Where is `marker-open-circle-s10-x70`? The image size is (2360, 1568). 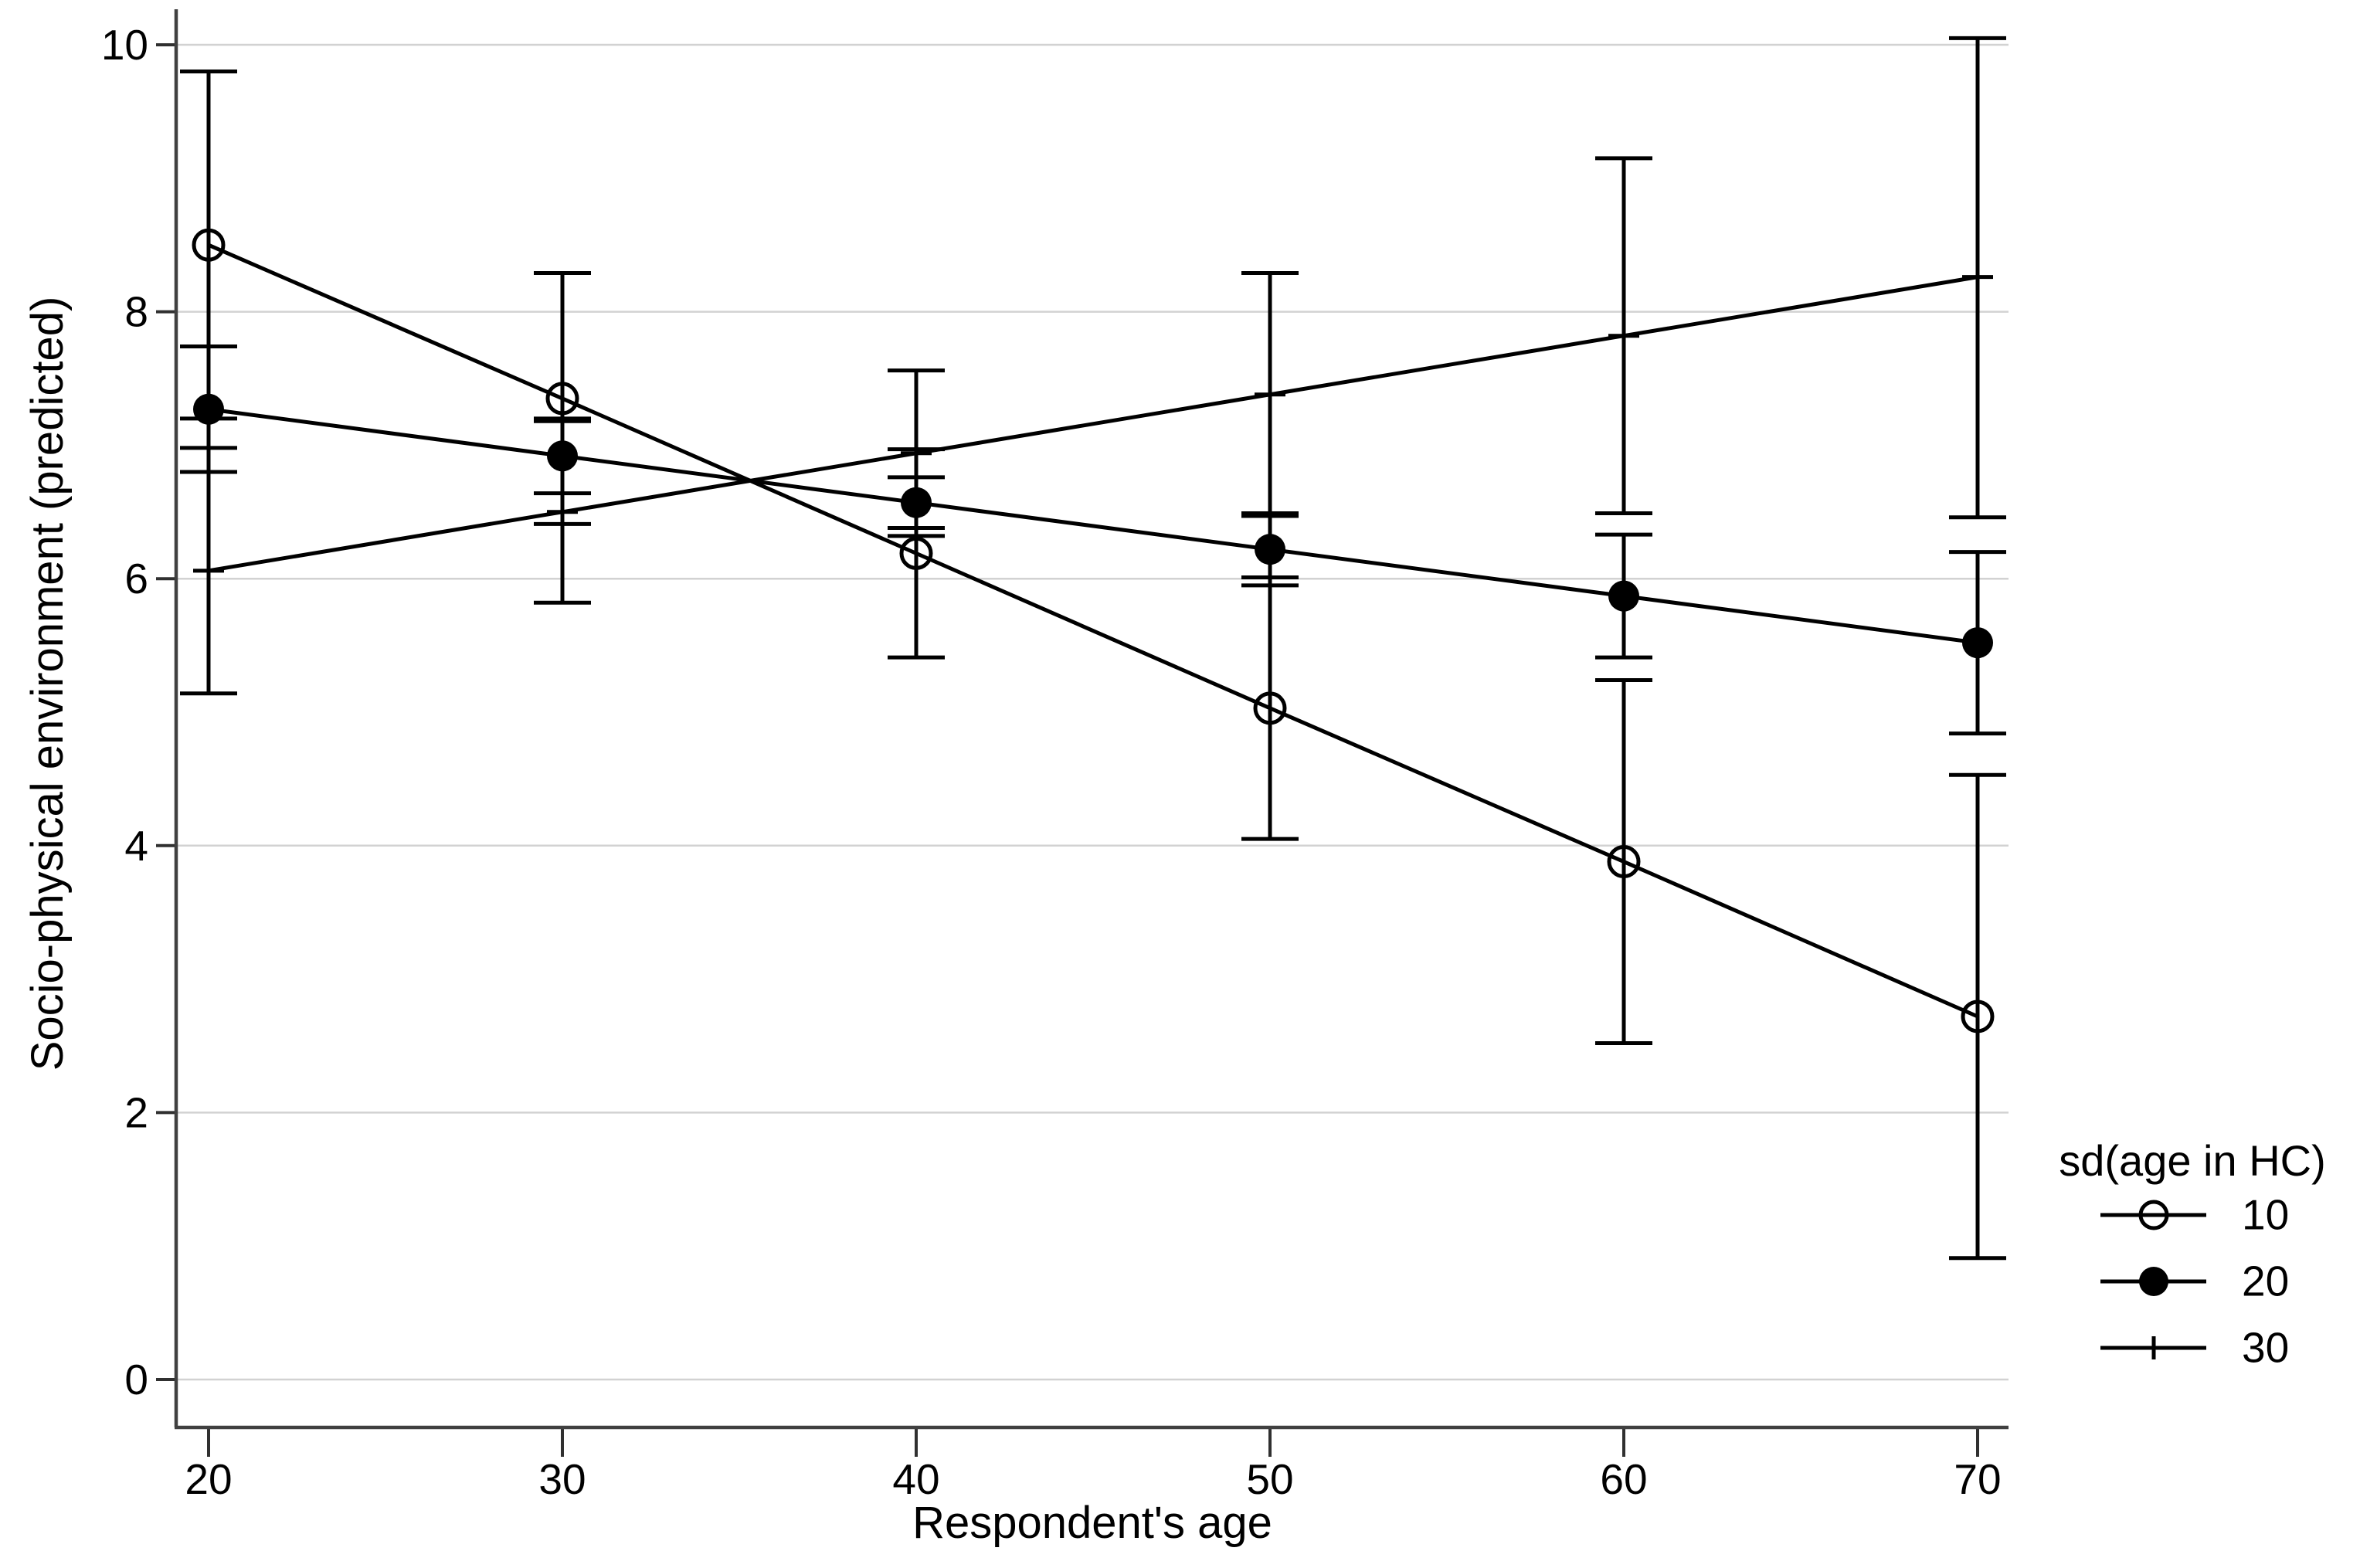
marker-open-circle-s10-x70 is located at coordinates (1978, 1017).